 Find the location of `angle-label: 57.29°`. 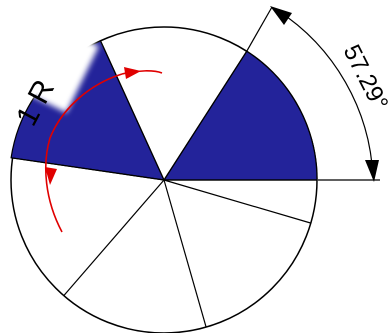

angle-label: 57.29° is located at coordinates (365, 77).